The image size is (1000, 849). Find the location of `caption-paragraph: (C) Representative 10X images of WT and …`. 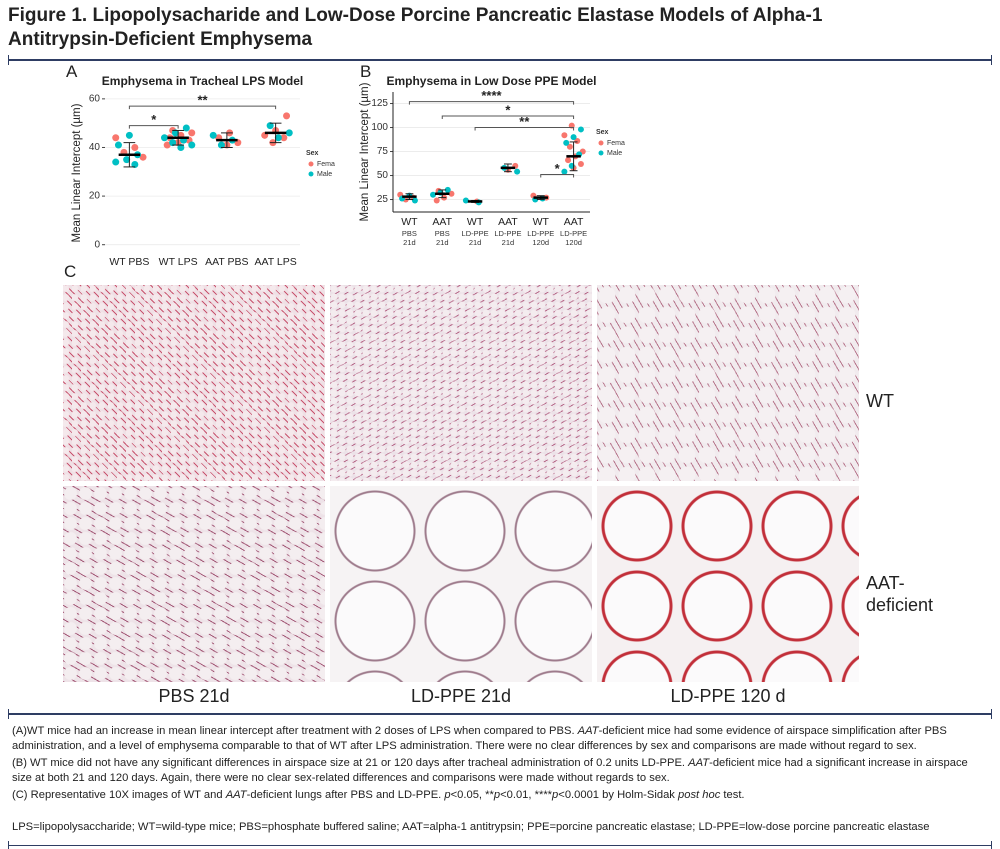

caption-paragraph: (C) Representative 10X images of WT and … is located at coordinates (499, 795).